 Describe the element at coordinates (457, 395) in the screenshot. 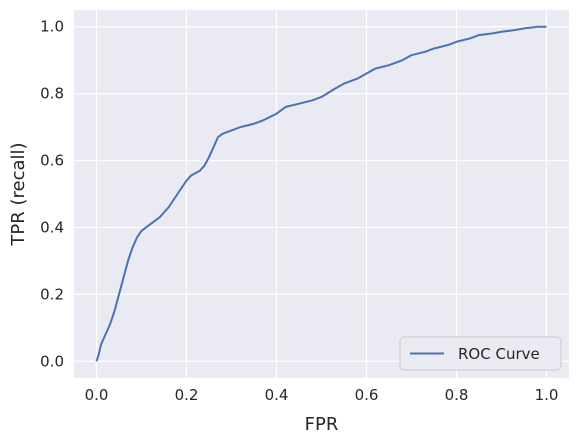

I see `x-tick-label: 0.8` at that location.